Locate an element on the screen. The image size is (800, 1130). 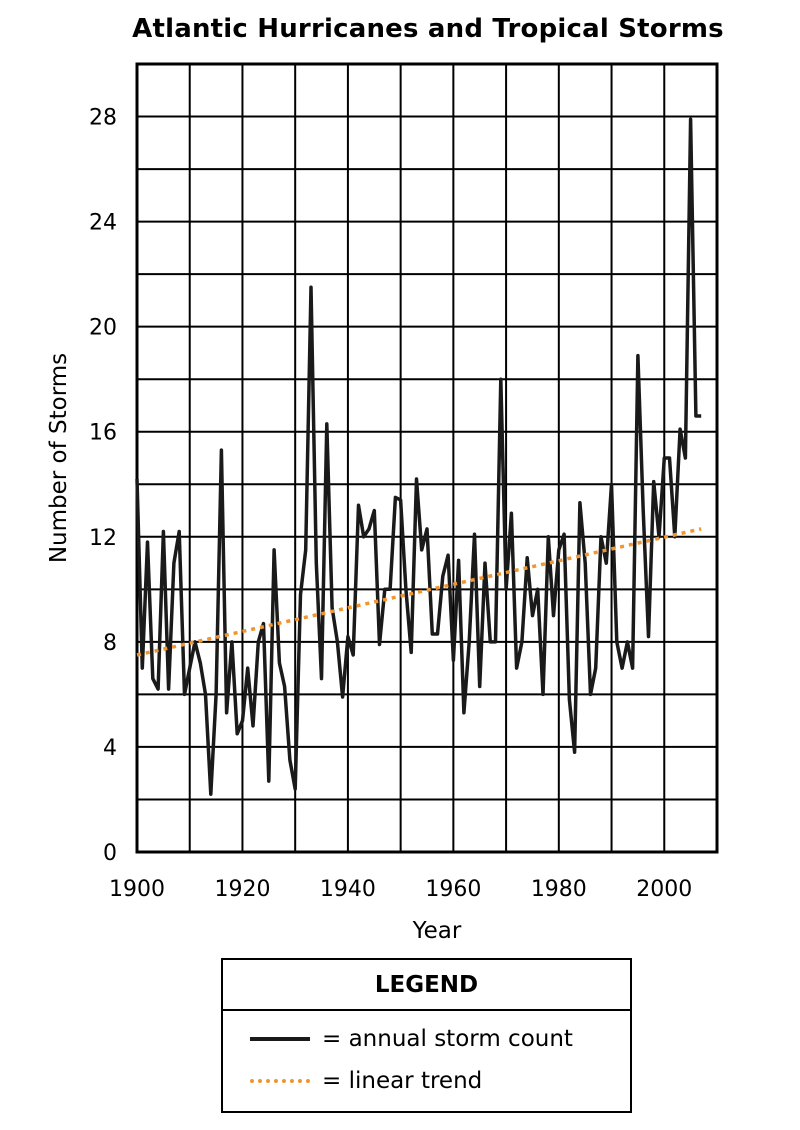
series-line-linear-trend is located at coordinates (419, 592).